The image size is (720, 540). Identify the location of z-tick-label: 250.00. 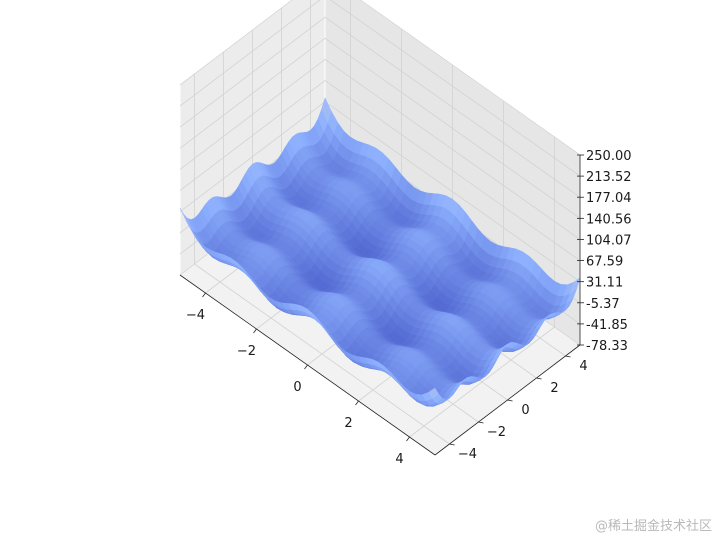
(609, 156).